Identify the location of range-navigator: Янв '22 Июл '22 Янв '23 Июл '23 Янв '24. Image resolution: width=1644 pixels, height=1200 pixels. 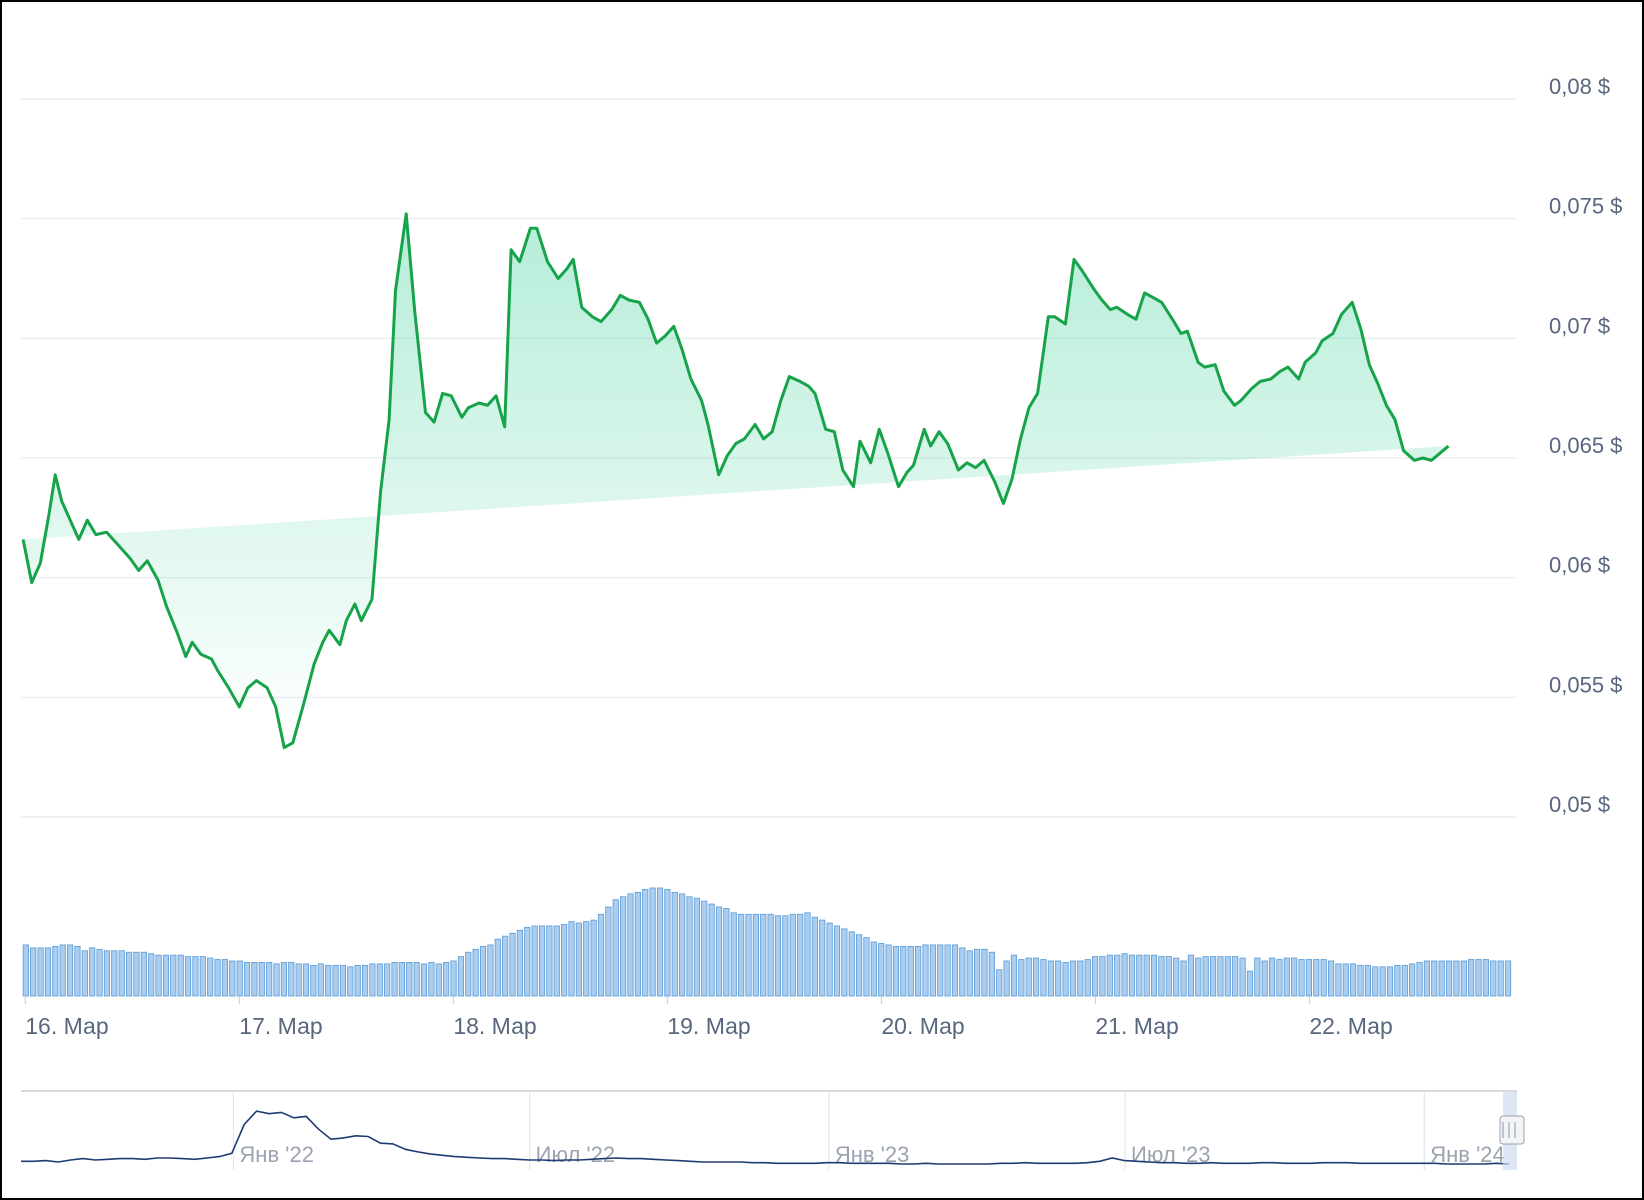
(773, 1130).